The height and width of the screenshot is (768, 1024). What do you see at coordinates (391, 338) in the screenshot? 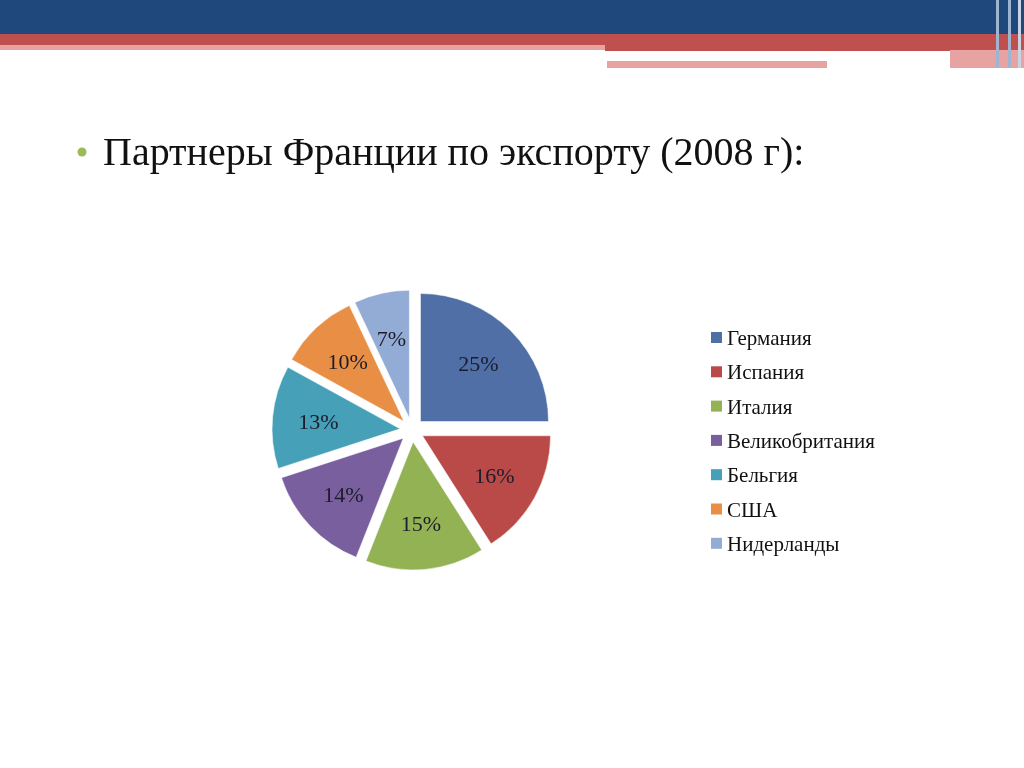
I see `data-label: 7%` at bounding box center [391, 338].